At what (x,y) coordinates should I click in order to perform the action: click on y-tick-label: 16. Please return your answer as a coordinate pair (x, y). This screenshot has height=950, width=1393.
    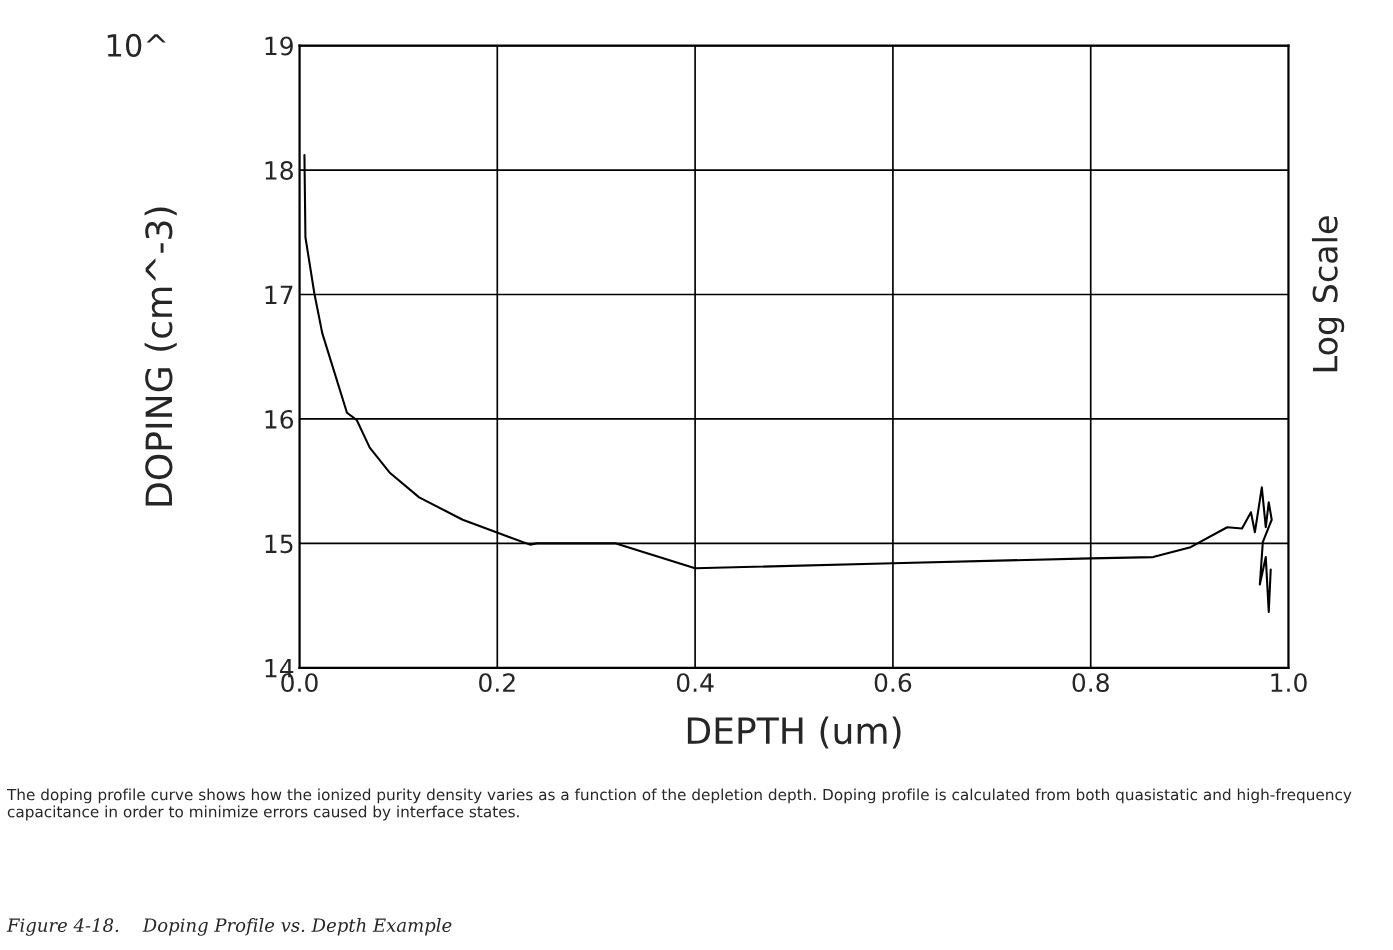
    Looking at the image, I should click on (279, 419).